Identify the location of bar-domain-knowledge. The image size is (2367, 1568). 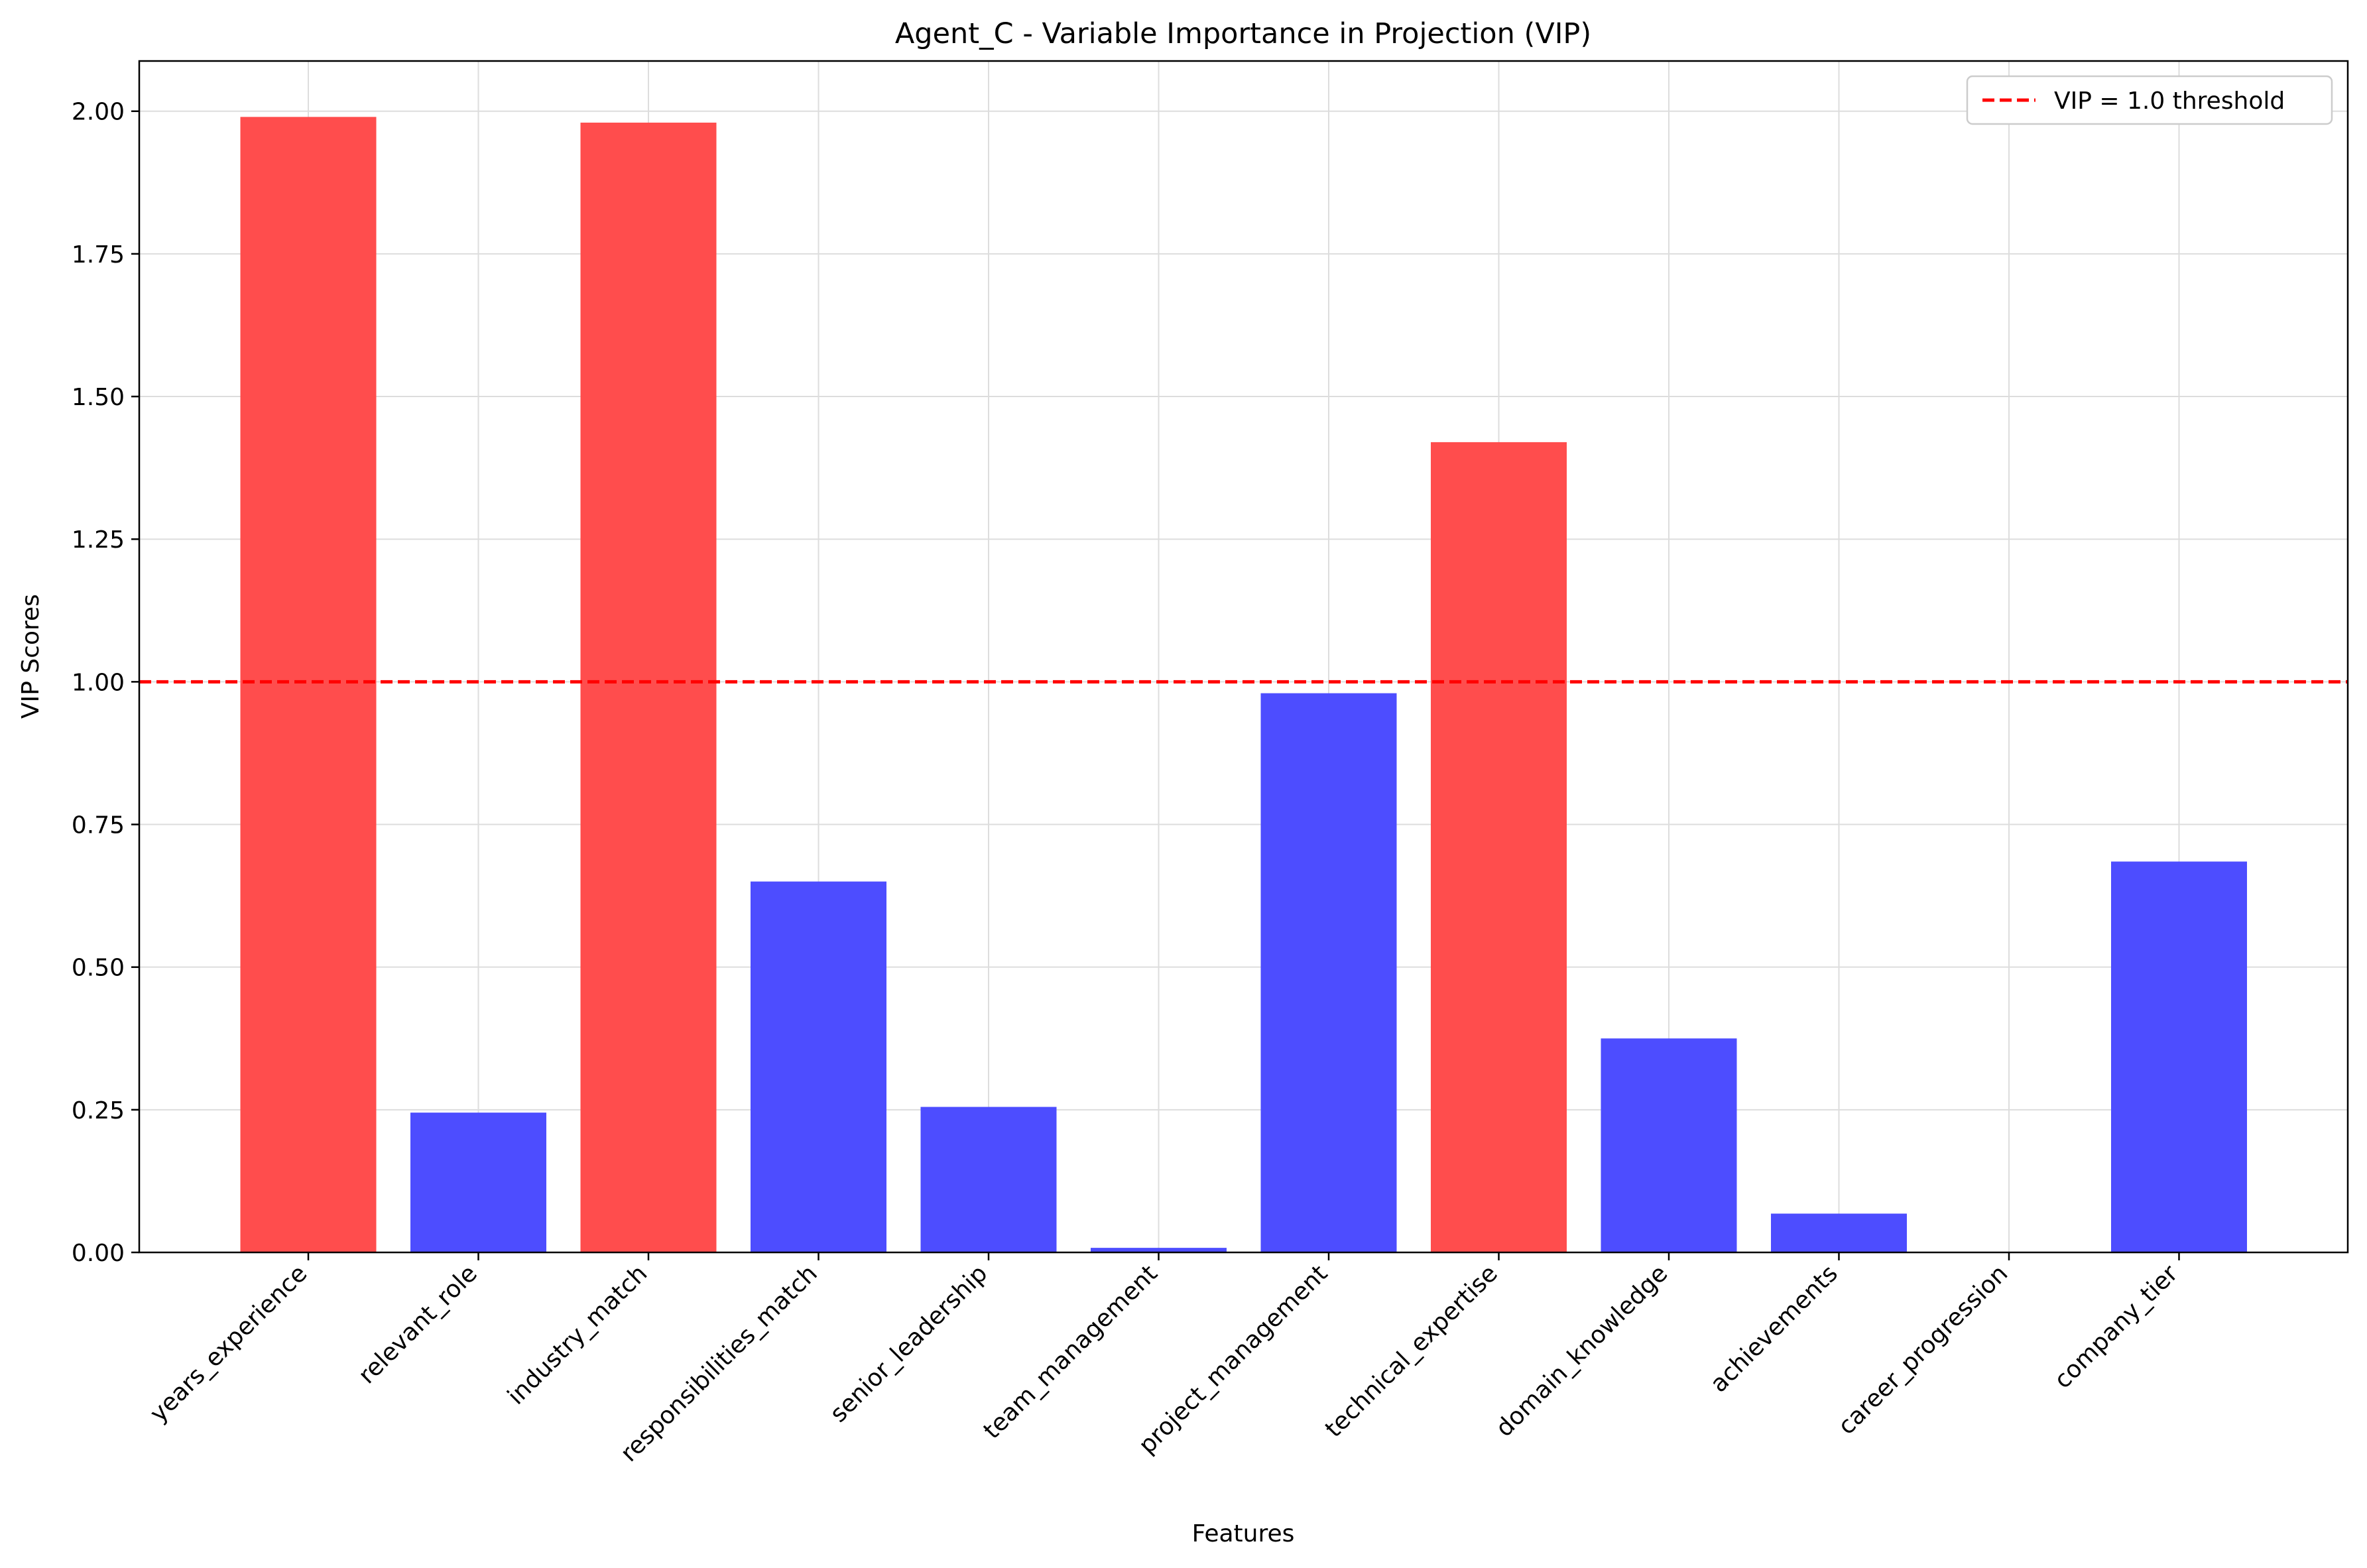
(1669, 1145).